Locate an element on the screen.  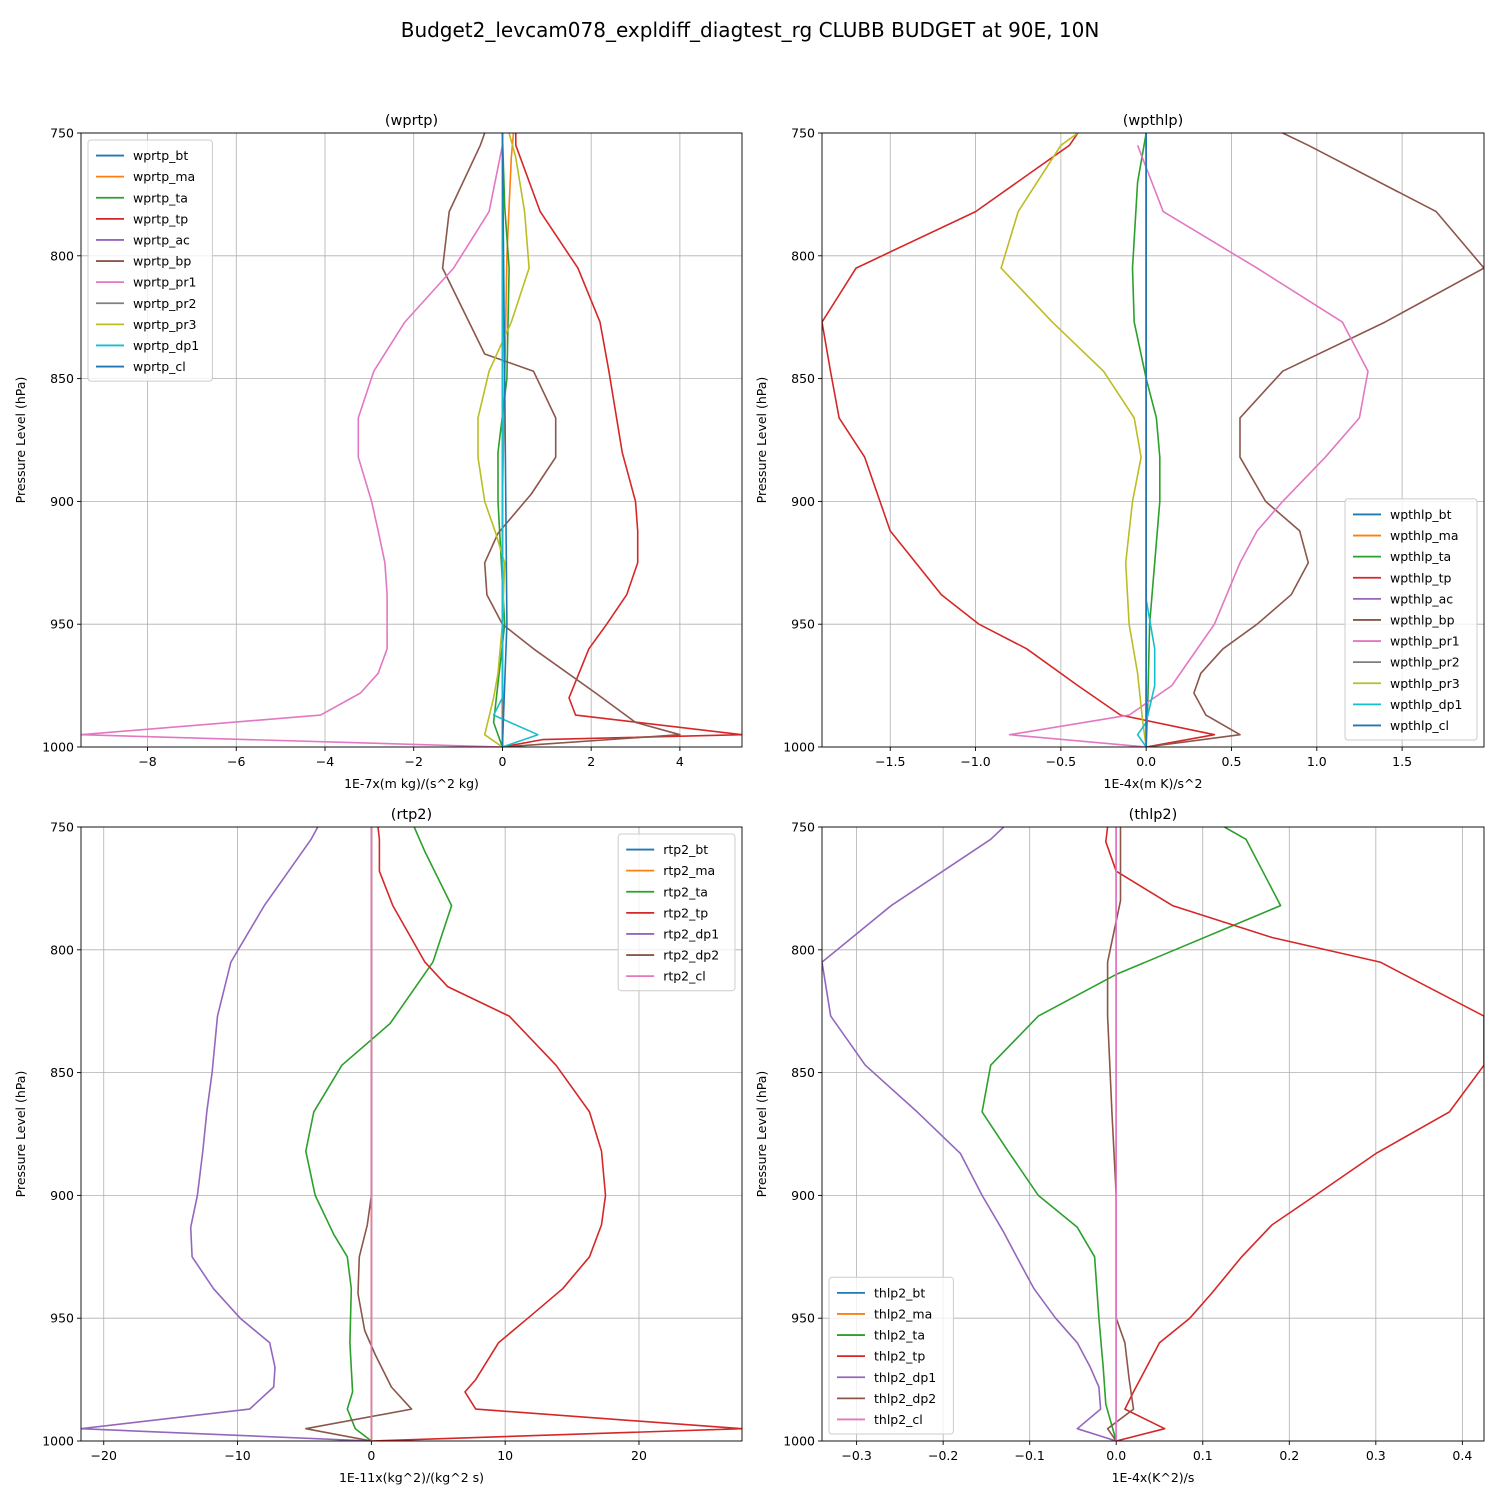
x-tick-label: −20 is located at coordinates (104, 1455).